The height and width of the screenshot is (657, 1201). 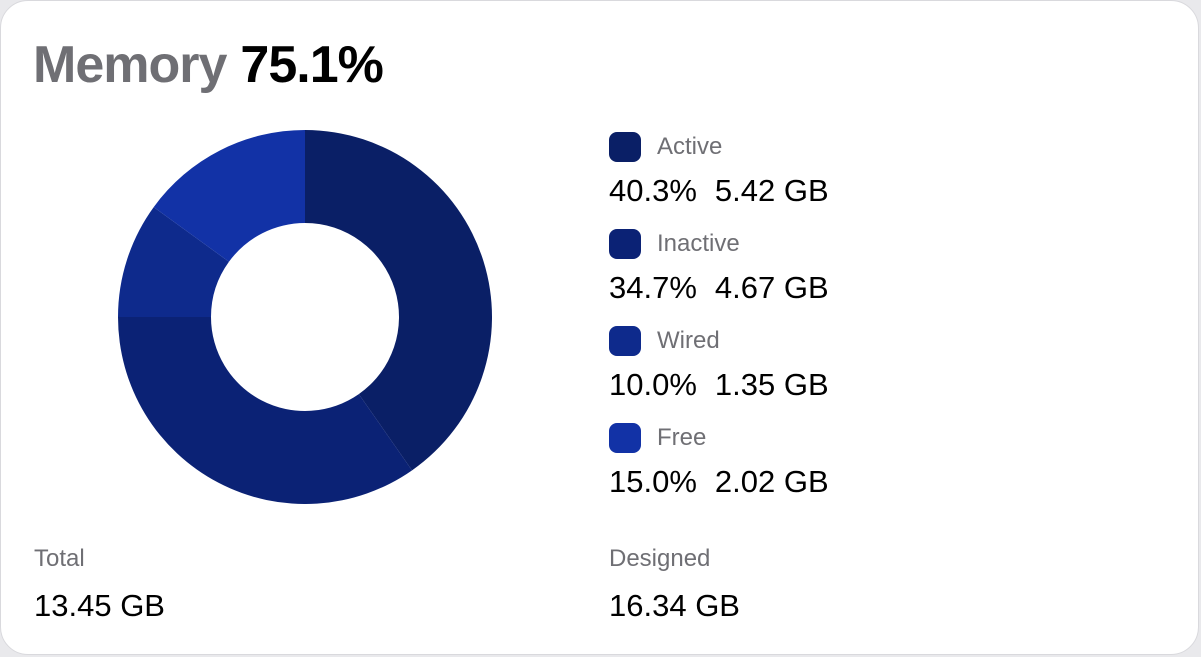 What do you see at coordinates (99, 605) in the screenshot?
I see `total-value: 13.45 GB` at bounding box center [99, 605].